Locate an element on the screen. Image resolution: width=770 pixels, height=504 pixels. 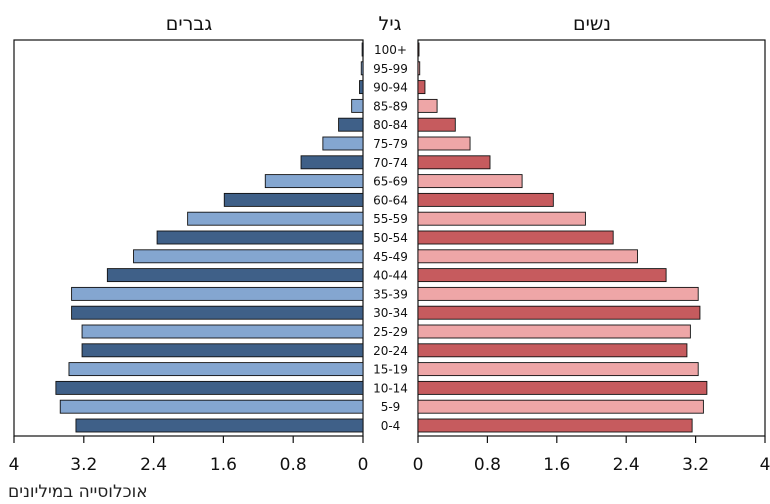
age-label-75-79: 75-79 is located at coordinates (390, 144).